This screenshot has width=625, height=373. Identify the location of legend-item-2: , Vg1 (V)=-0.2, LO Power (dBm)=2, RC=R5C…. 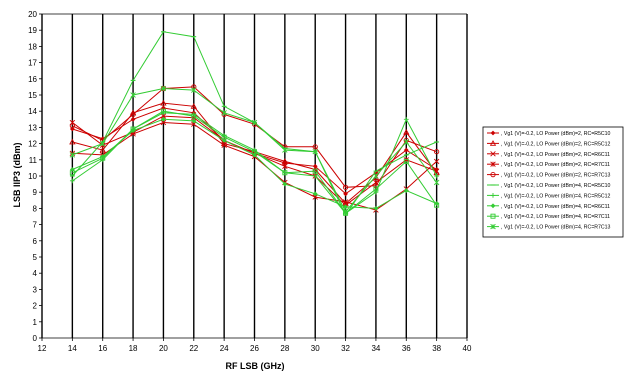
(549, 143).